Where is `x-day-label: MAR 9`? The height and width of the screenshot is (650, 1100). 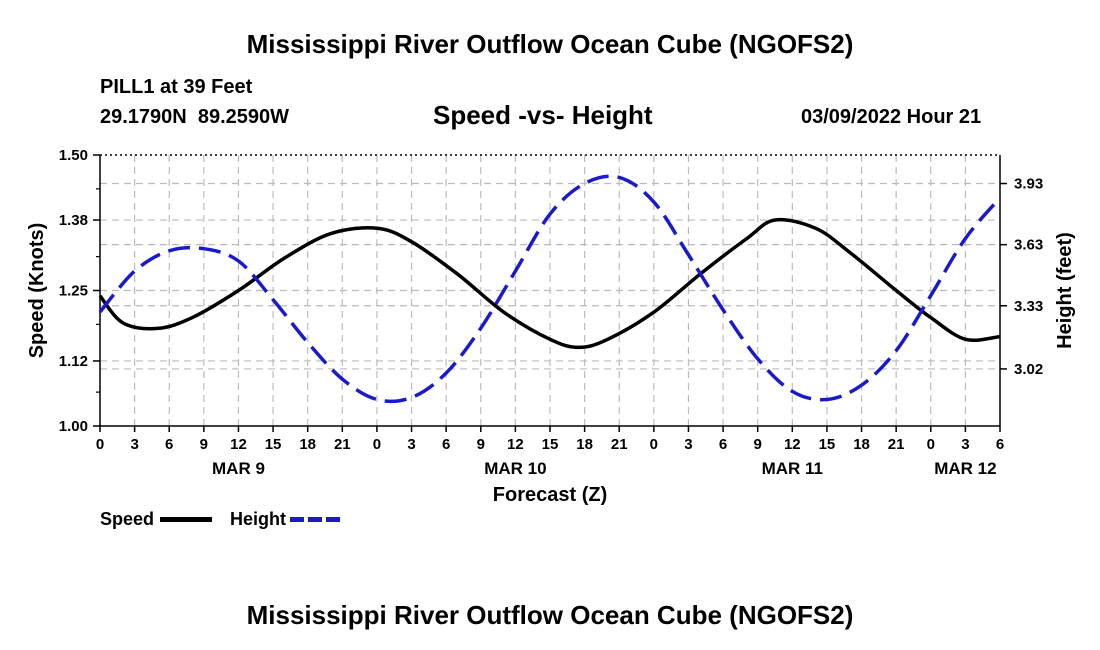
x-day-label: MAR 9 is located at coordinates (238, 468).